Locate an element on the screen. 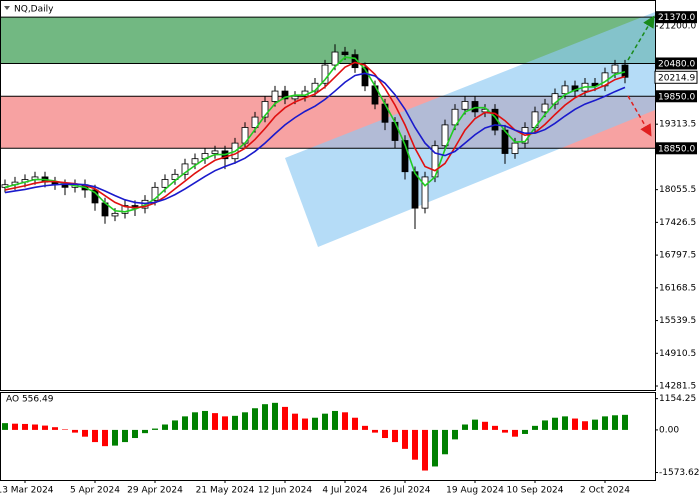 The width and height of the screenshot is (700, 500). x-tick-label: 26 Jul 2024 is located at coordinates (405, 491).